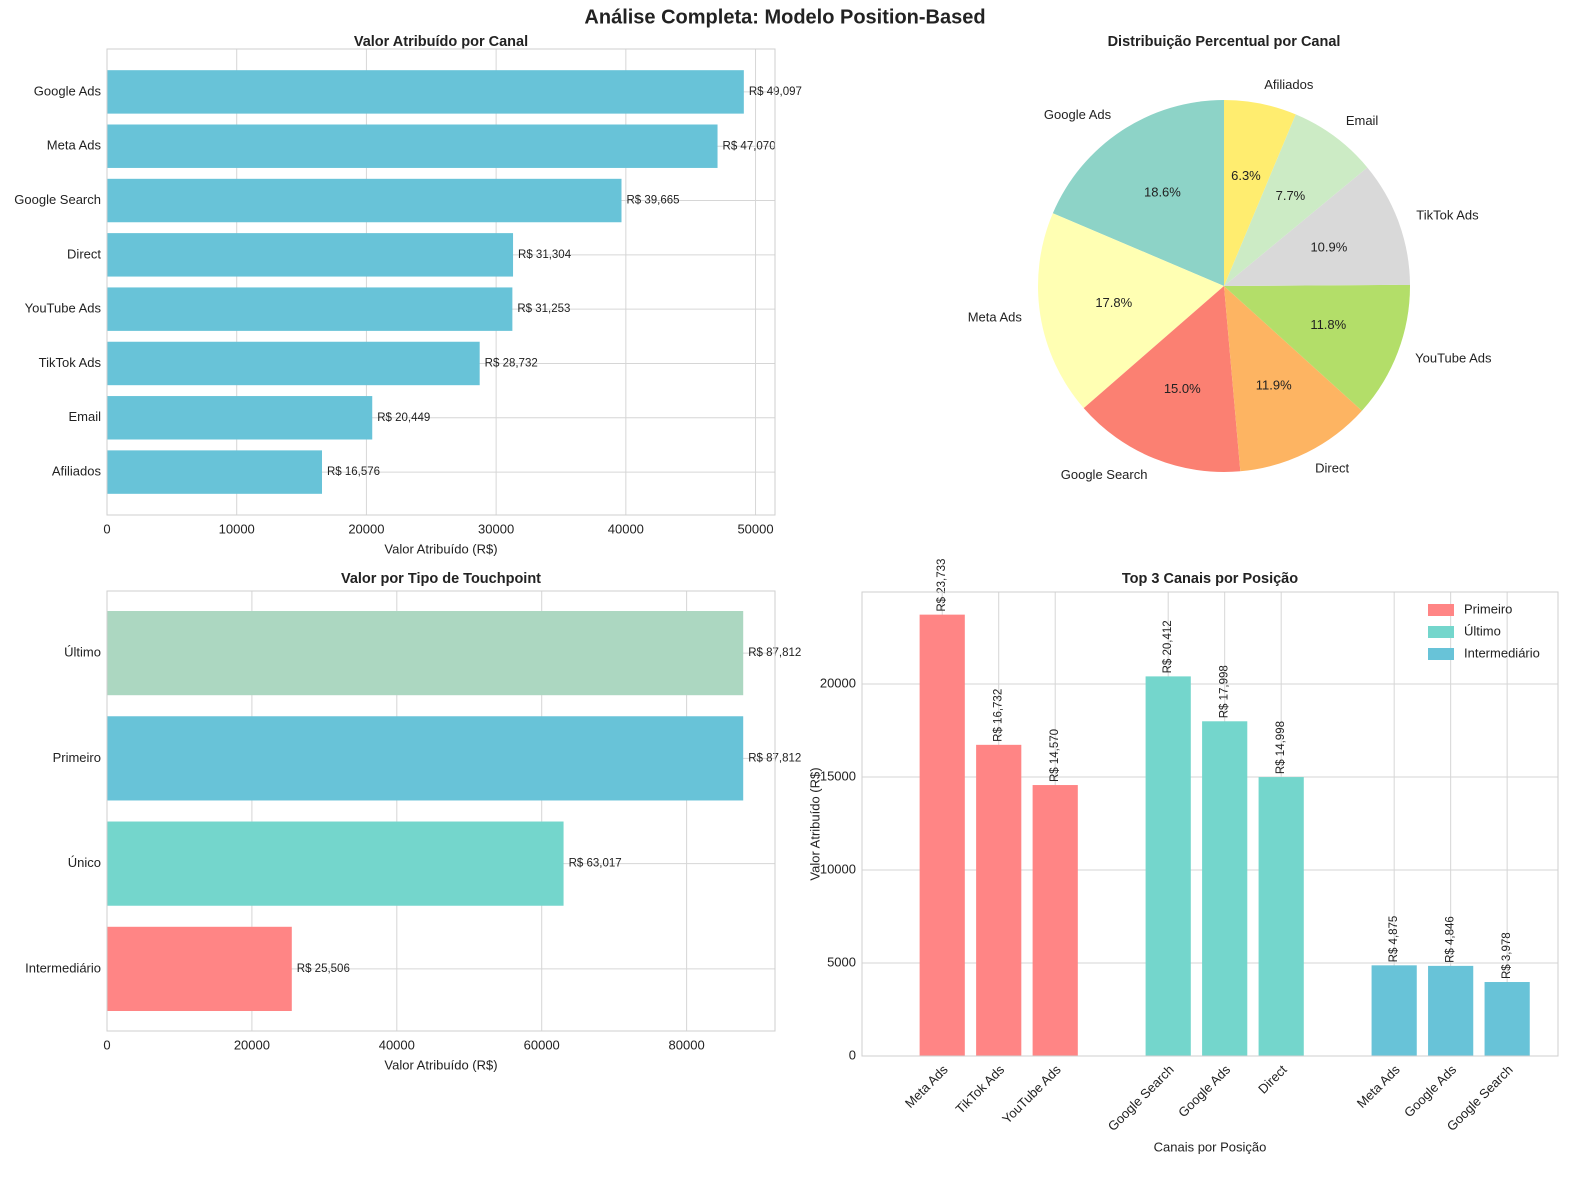 The image size is (1589, 1185). I want to click on x-axis-label: Valor Atribuído (R$), so click(440, 1064).